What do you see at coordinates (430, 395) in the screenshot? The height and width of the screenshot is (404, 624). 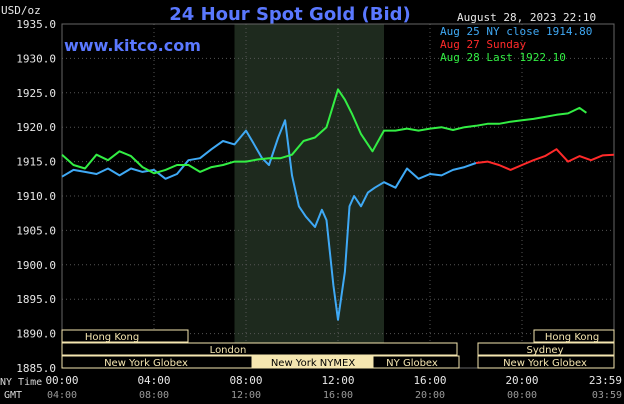 I see `x-tick-label-gmt: 20:00` at bounding box center [430, 395].